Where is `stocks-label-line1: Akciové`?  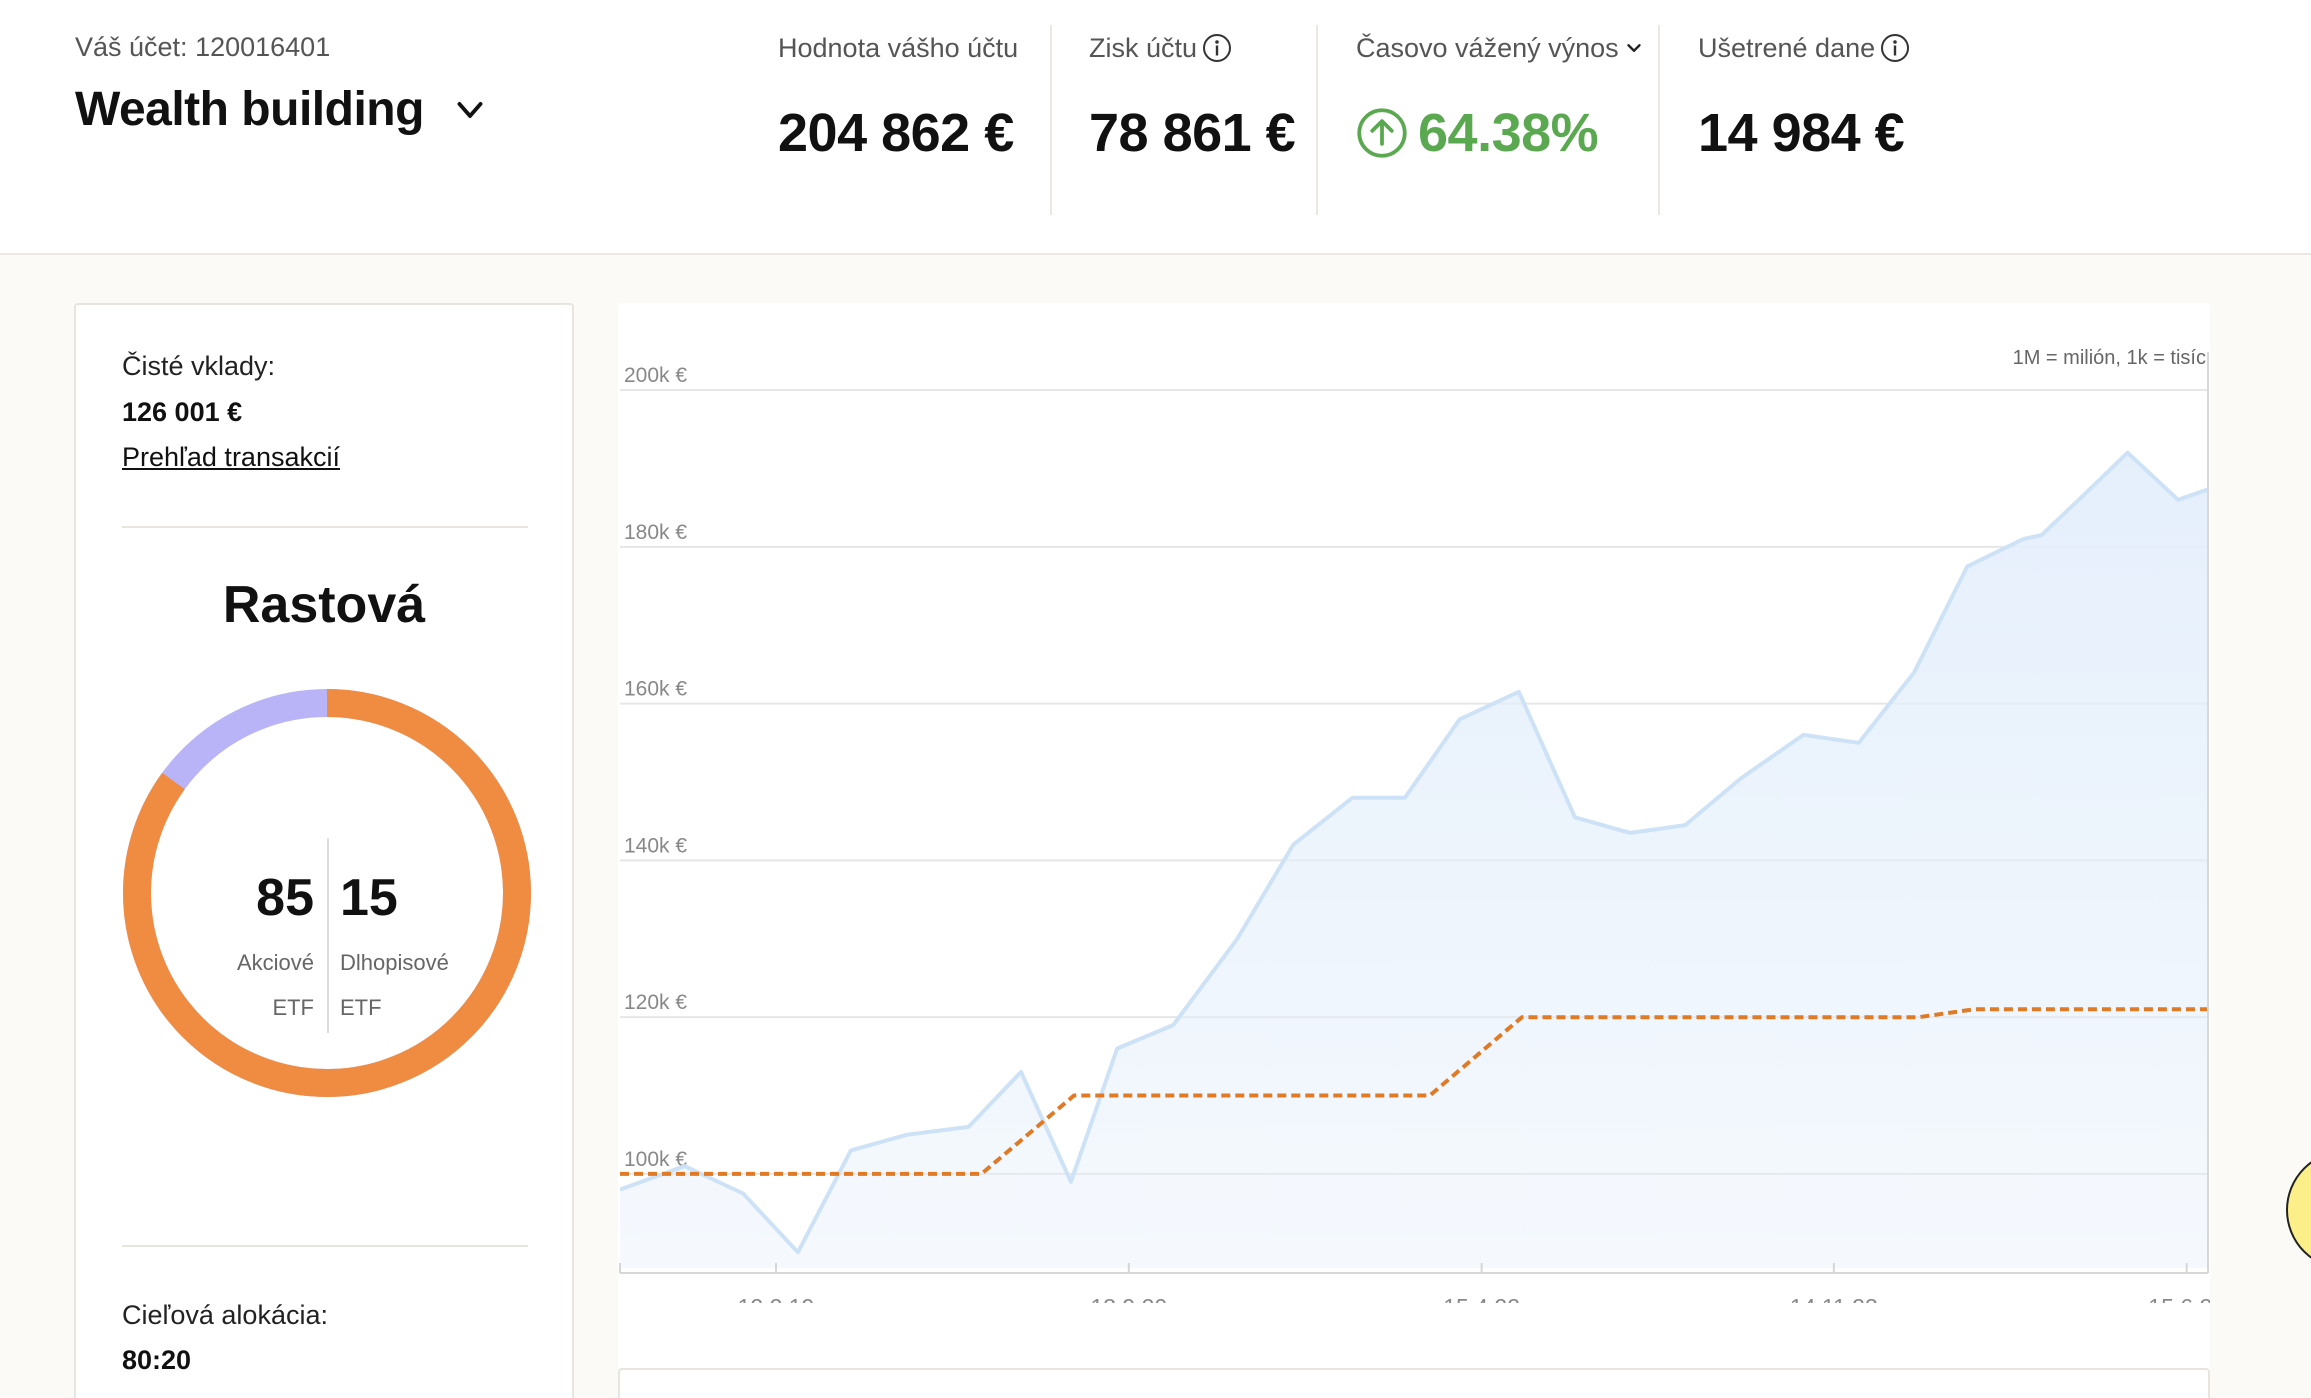 stocks-label-line1: Akciové is located at coordinates (275, 962).